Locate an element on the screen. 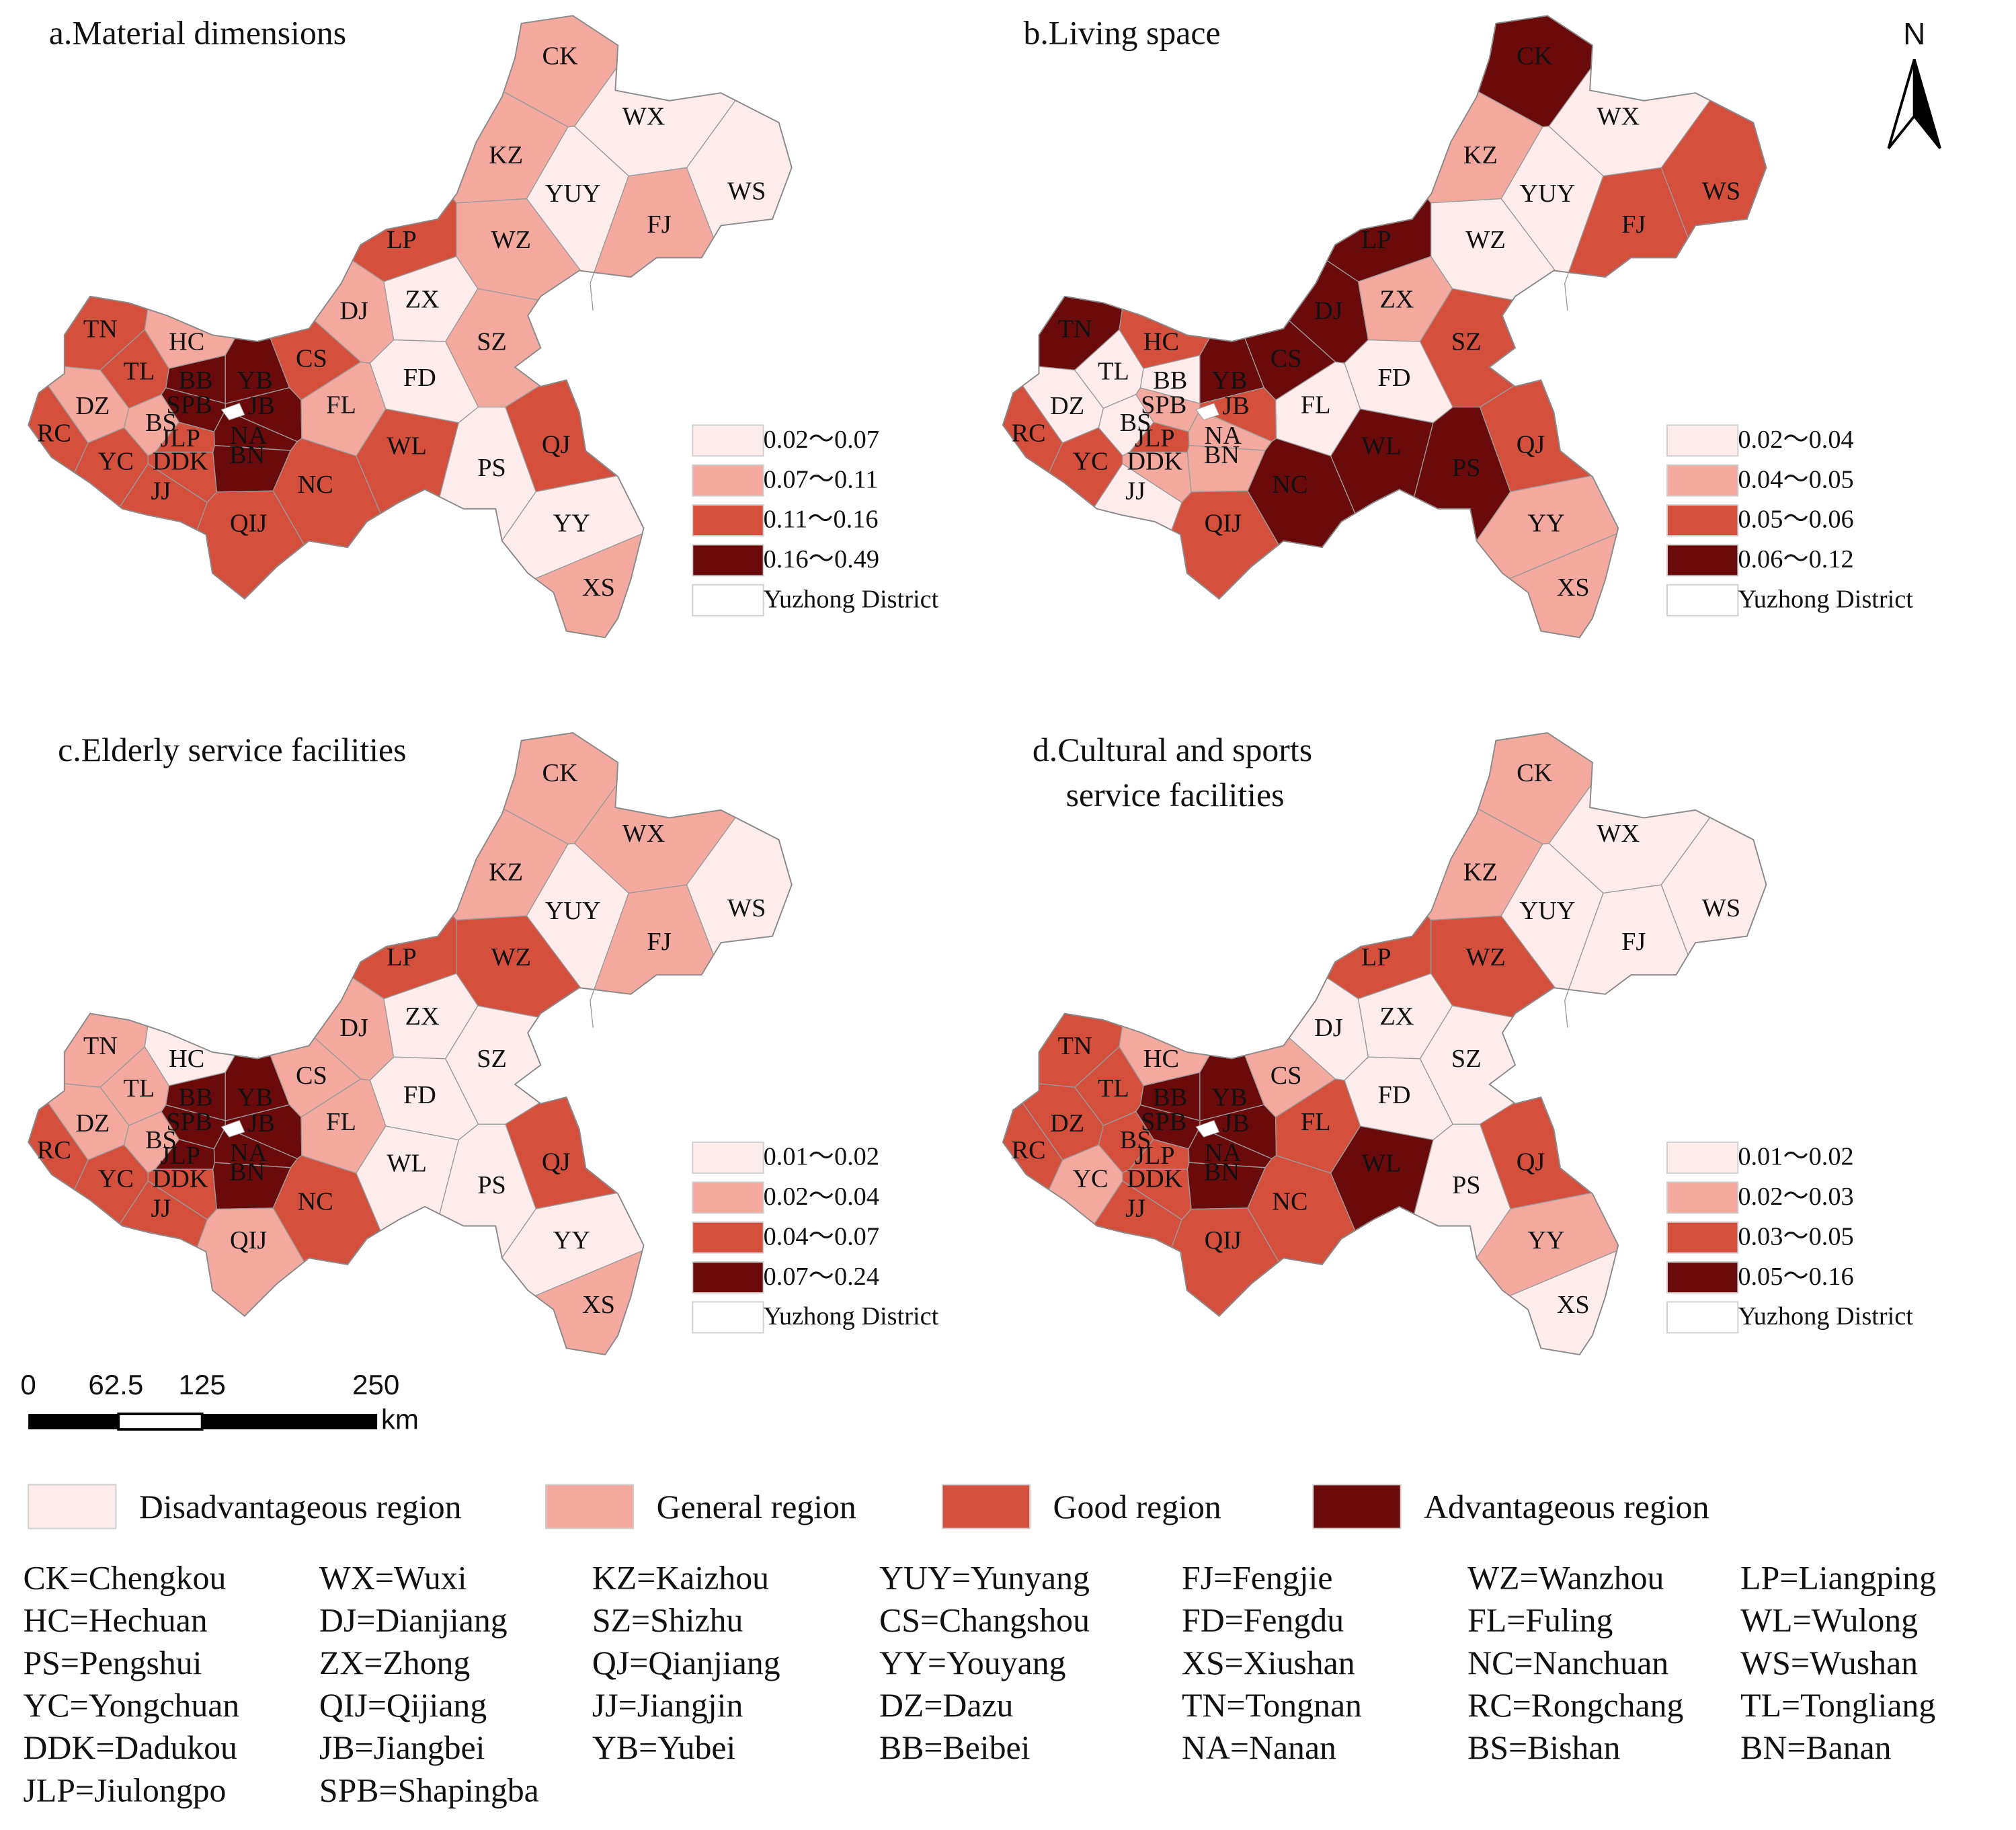  district-label: JLP is located at coordinates (1155, 1156).